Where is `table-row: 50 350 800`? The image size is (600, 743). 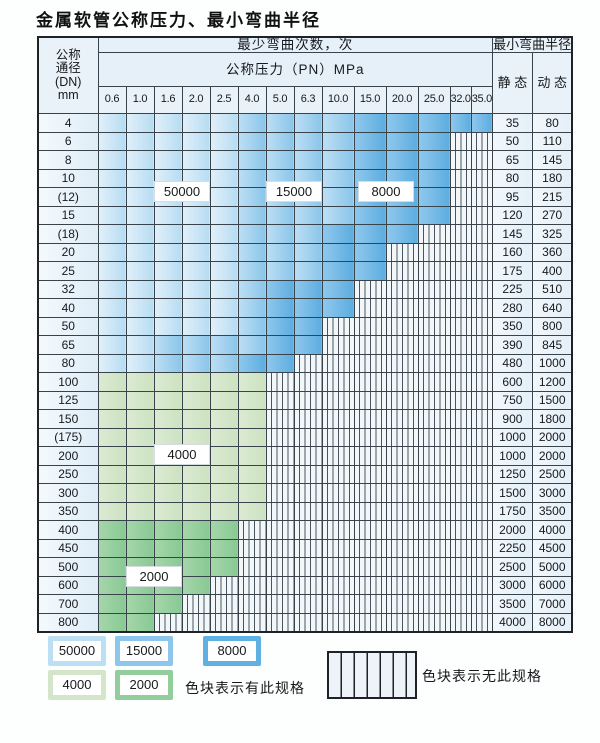
table-row: 50 350 800 is located at coordinates (305, 326).